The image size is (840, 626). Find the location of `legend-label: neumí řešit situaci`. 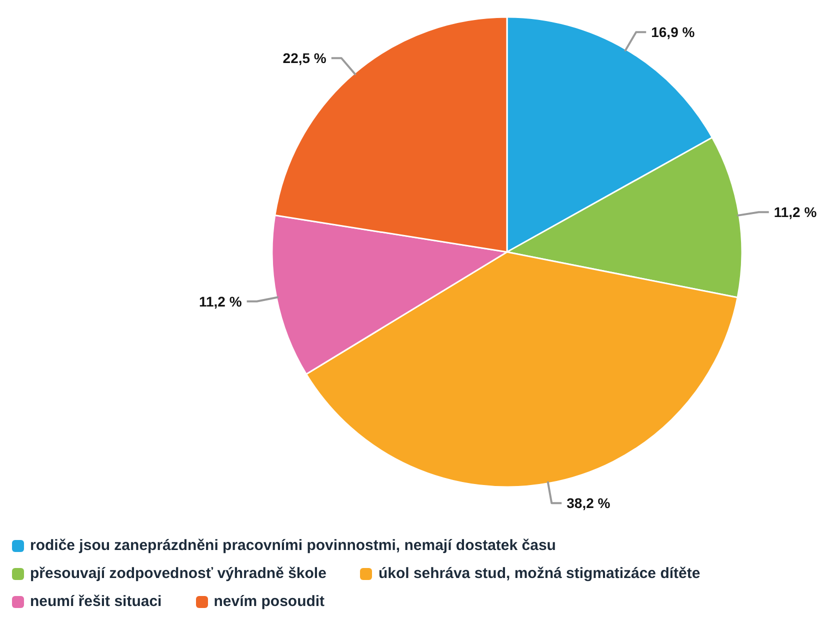

legend-label: neumí řešit situaci is located at coordinates (96, 602).